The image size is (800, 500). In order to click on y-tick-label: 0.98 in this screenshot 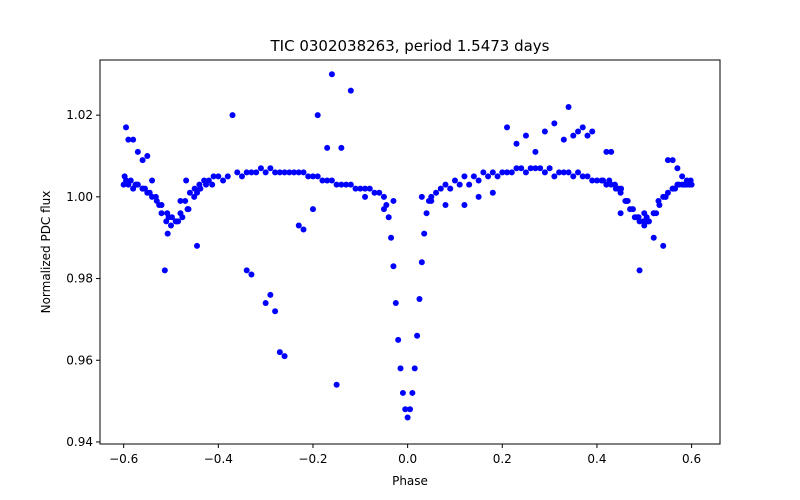, I will do `click(79, 279)`.